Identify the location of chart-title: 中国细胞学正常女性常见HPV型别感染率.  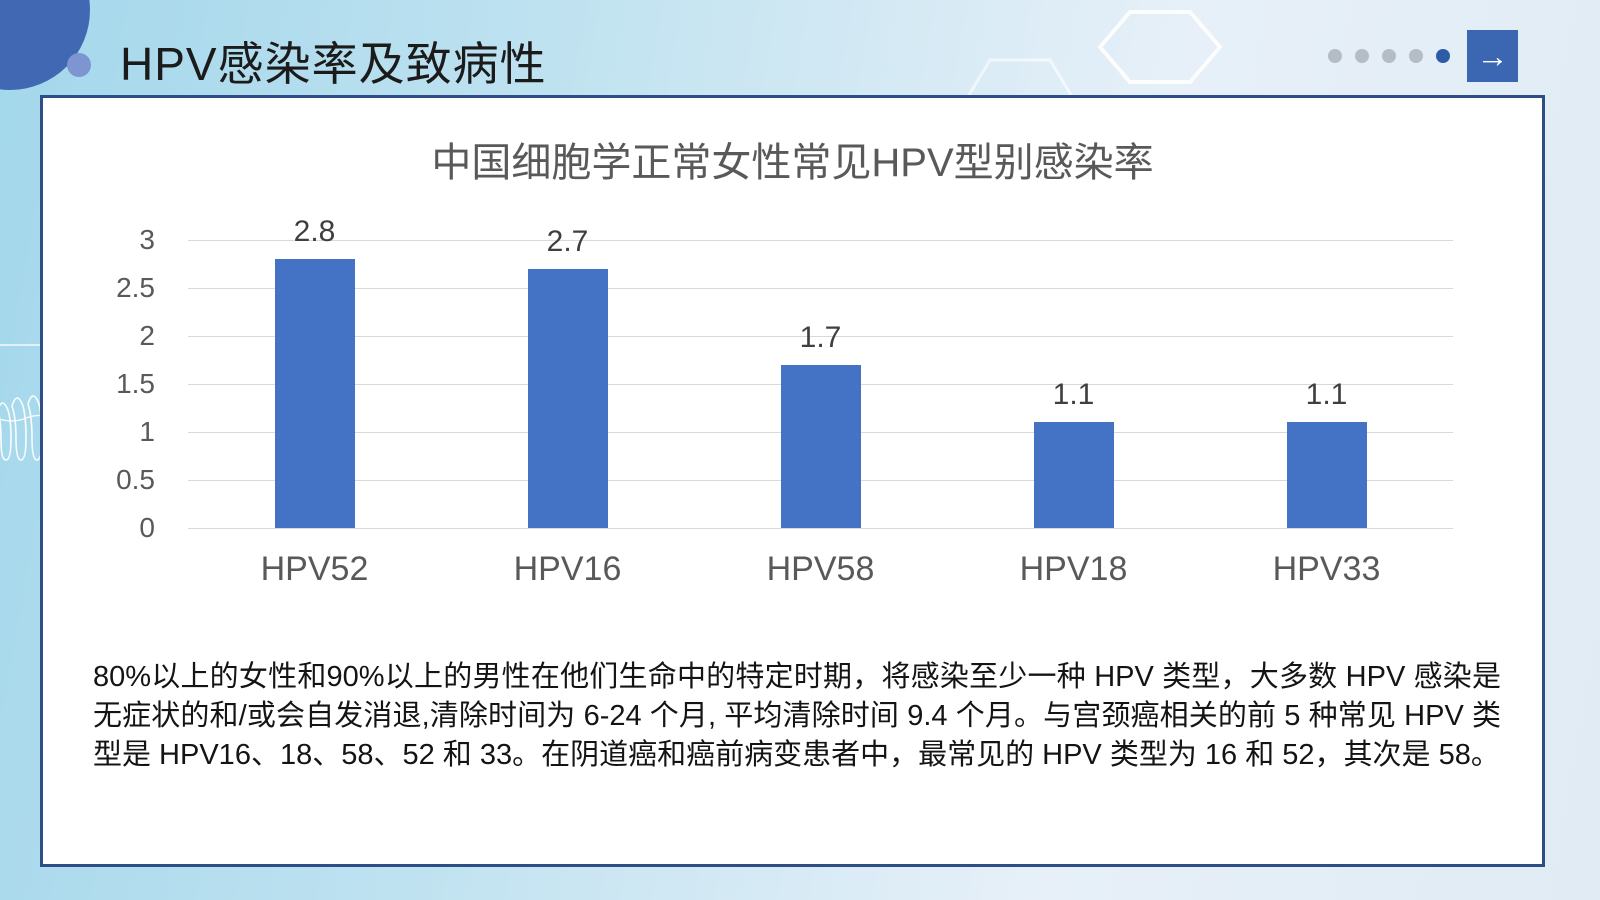
(792, 163).